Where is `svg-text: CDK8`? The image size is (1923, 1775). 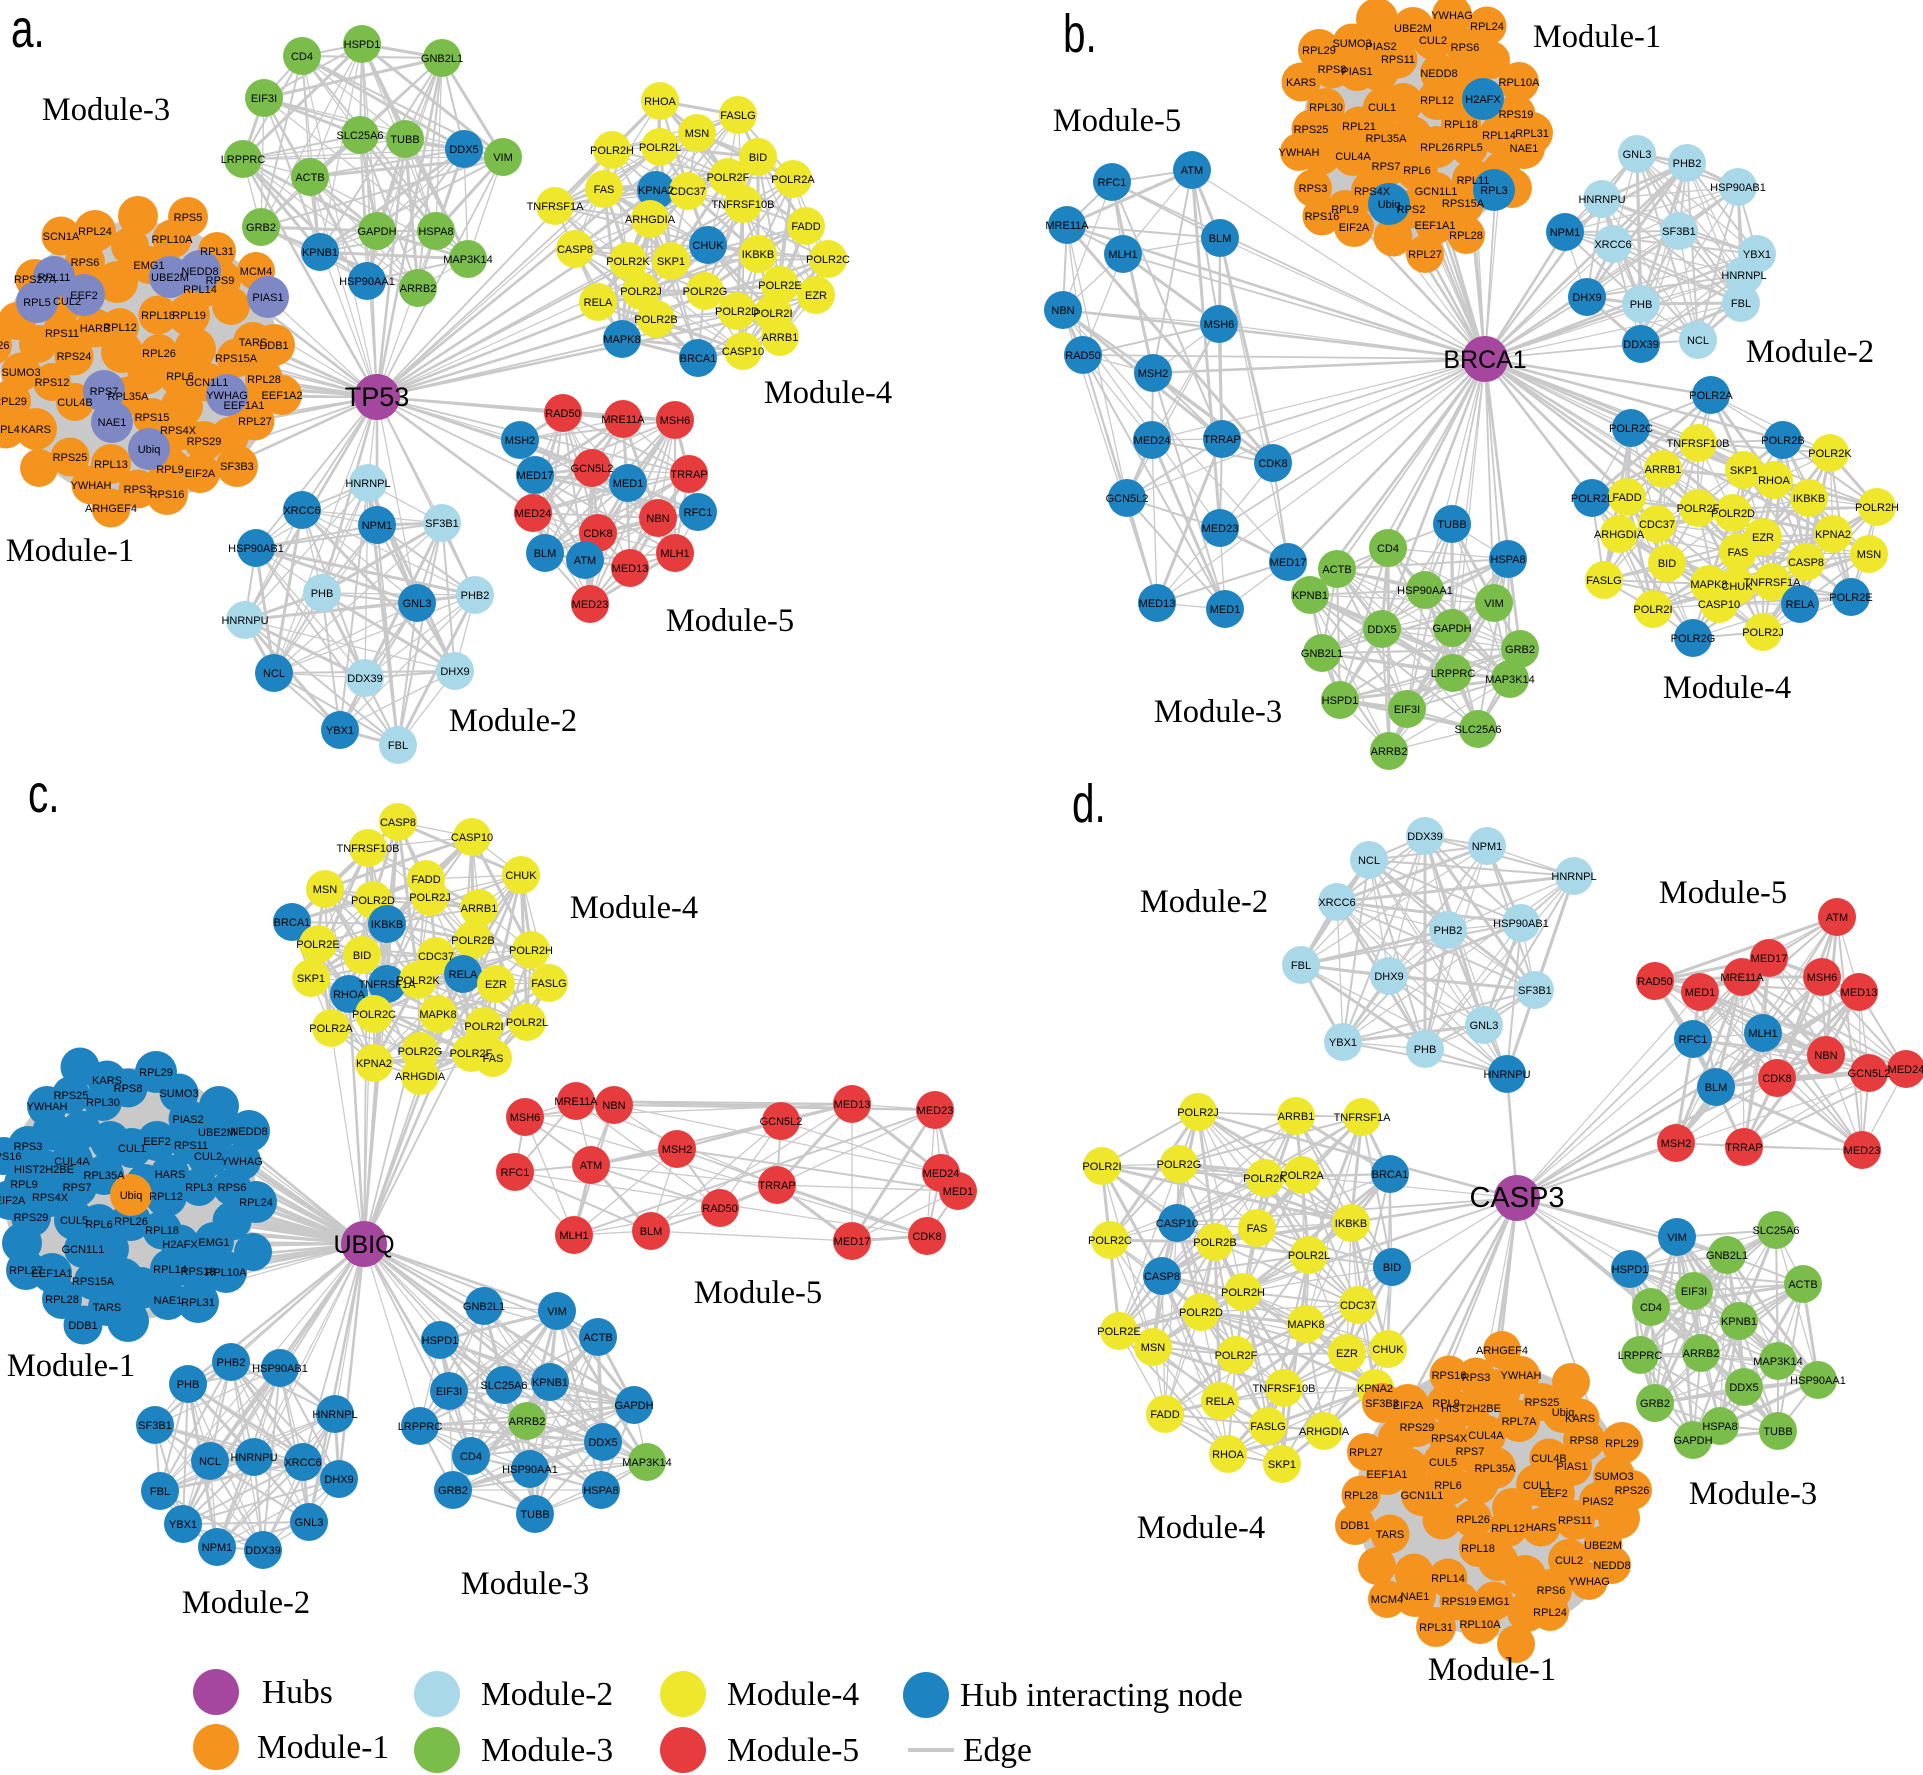
svg-text: CDK8 is located at coordinates (926, 1237).